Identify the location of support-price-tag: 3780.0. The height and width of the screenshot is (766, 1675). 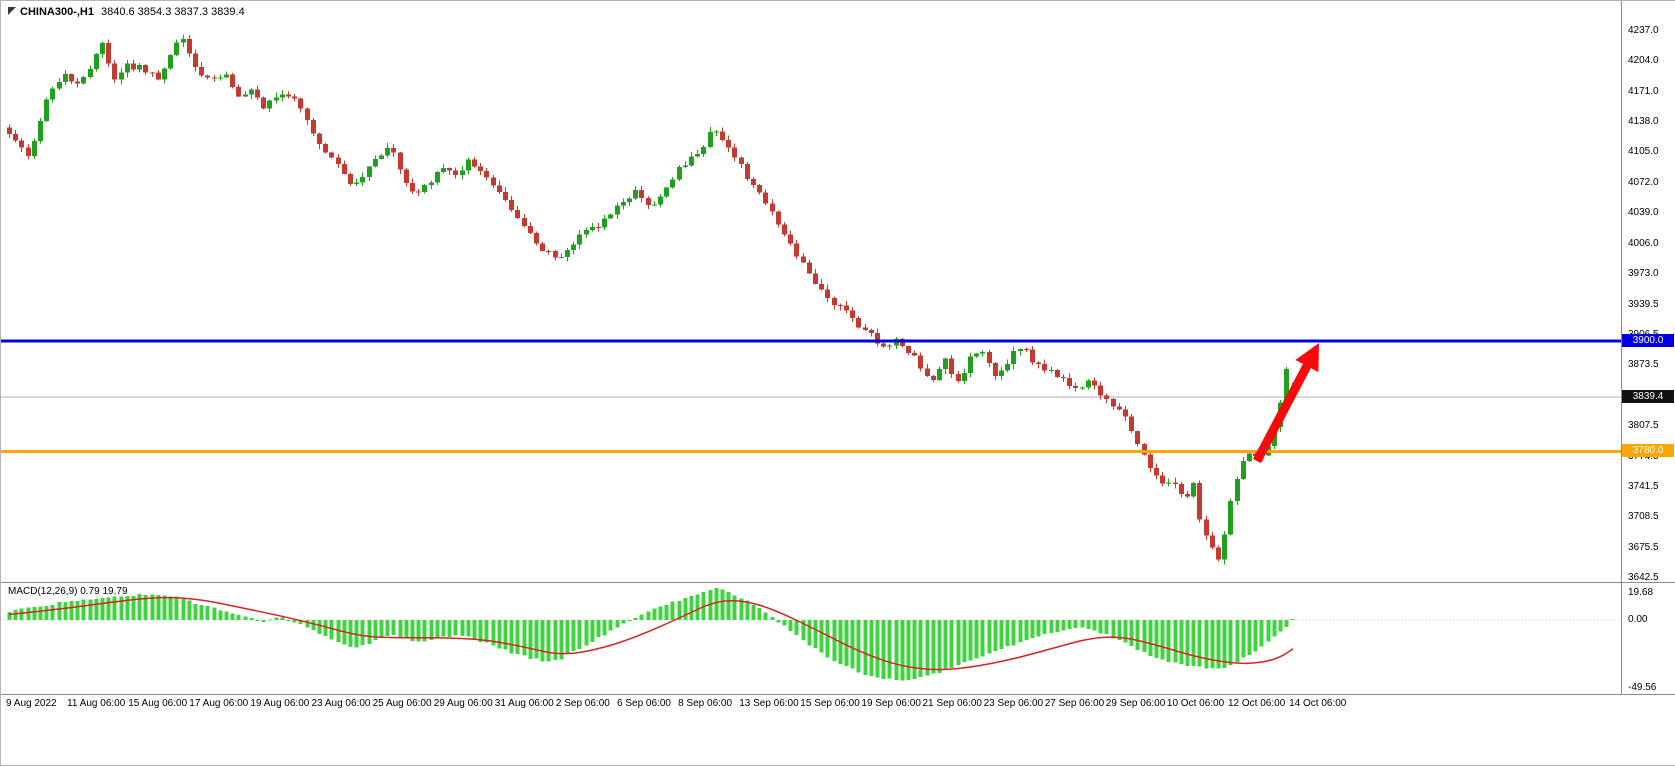
(1648, 451).